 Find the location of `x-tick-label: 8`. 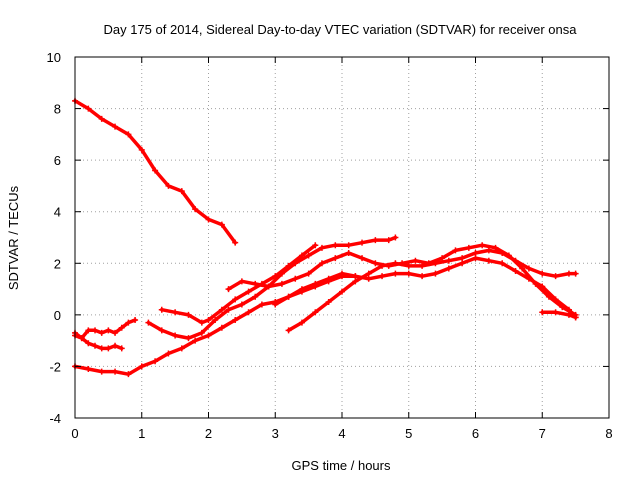

x-tick-label: 8 is located at coordinates (608, 433).